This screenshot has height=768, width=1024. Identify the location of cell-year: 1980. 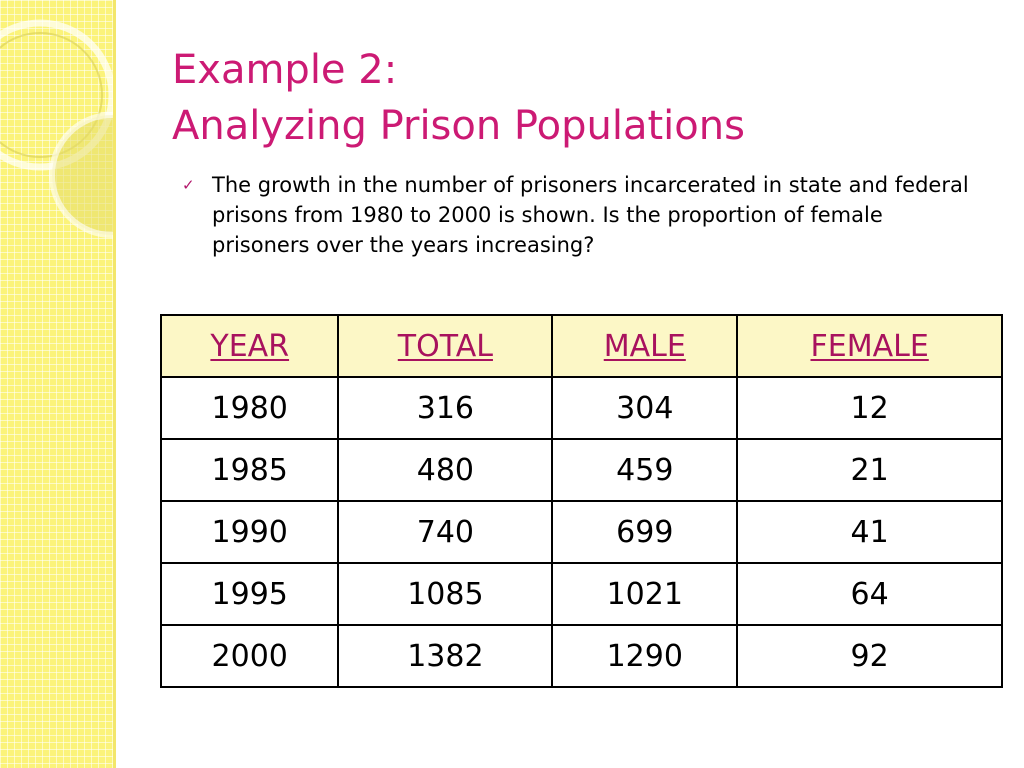
(249, 408).